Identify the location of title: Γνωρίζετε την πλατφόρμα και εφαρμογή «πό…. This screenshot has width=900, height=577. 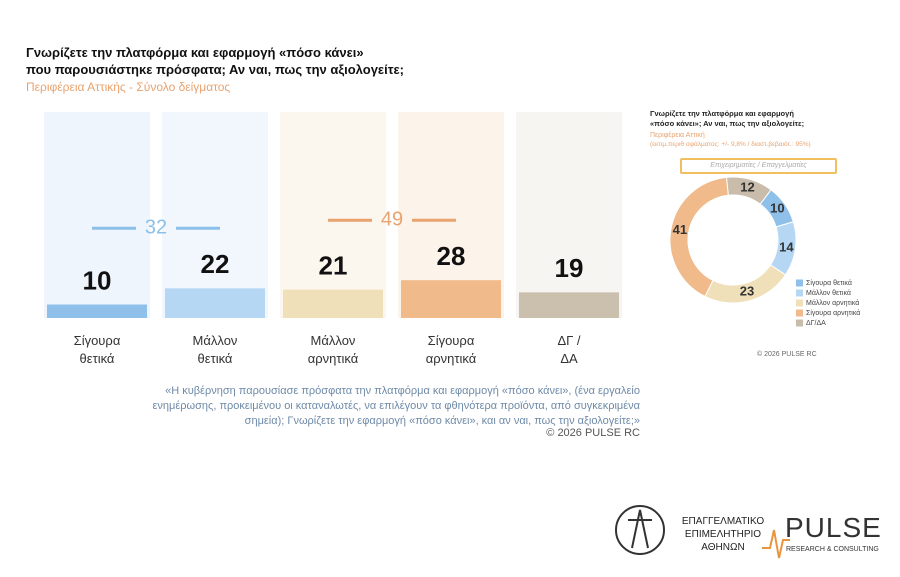
(215, 61).